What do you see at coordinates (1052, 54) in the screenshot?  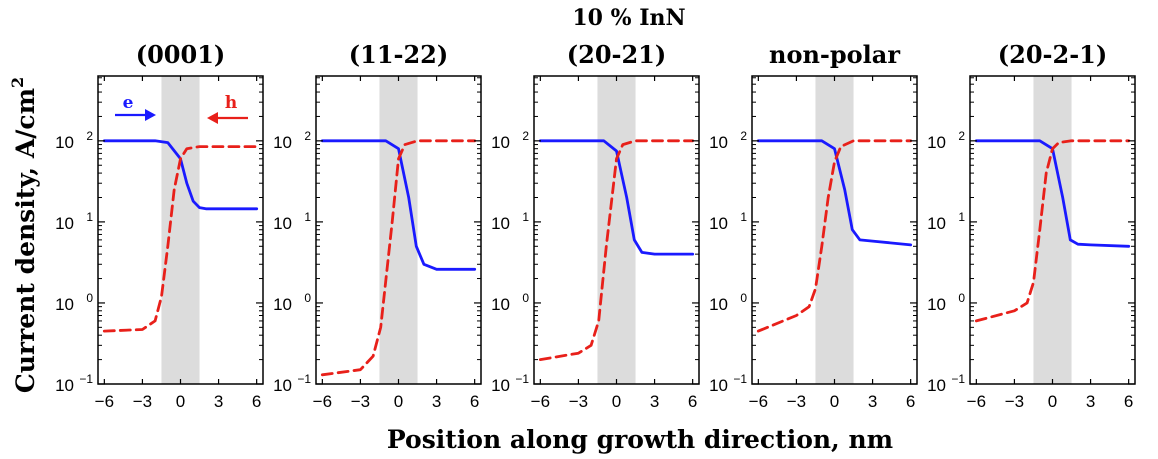 I see `panel-title: (20-2-1)` at bounding box center [1052, 54].